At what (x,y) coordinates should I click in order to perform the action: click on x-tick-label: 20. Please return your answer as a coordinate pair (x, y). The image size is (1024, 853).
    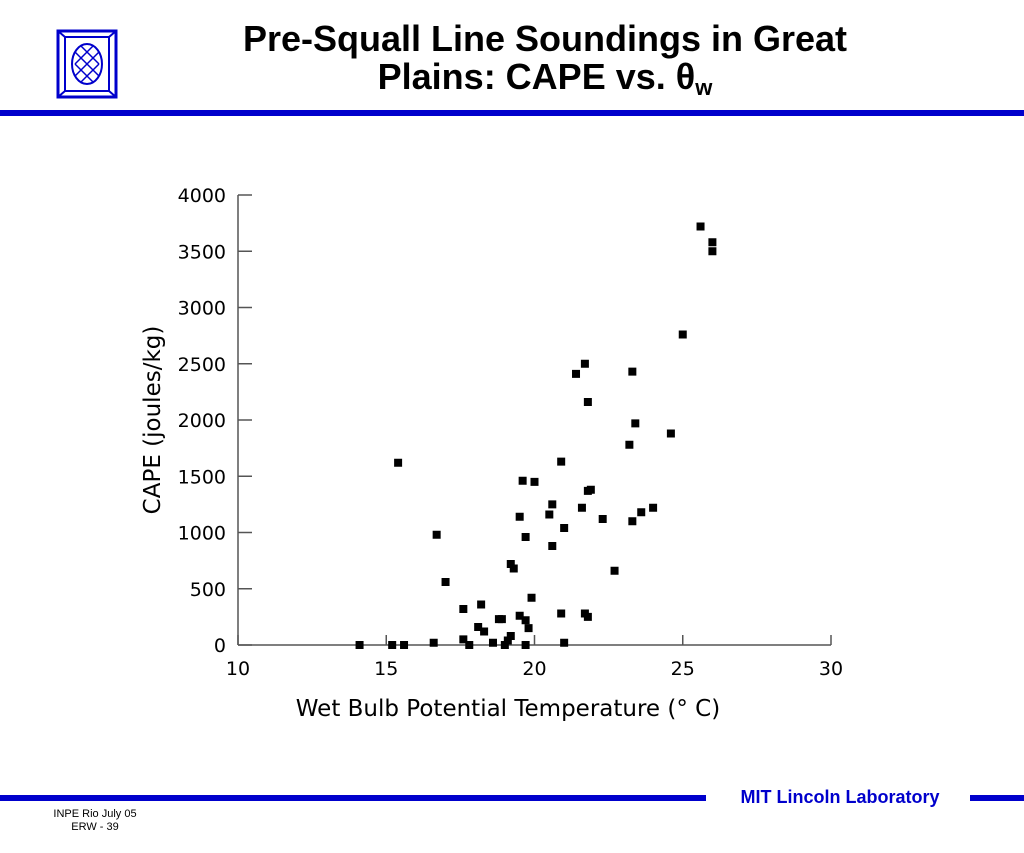
    Looking at the image, I should click on (534, 669).